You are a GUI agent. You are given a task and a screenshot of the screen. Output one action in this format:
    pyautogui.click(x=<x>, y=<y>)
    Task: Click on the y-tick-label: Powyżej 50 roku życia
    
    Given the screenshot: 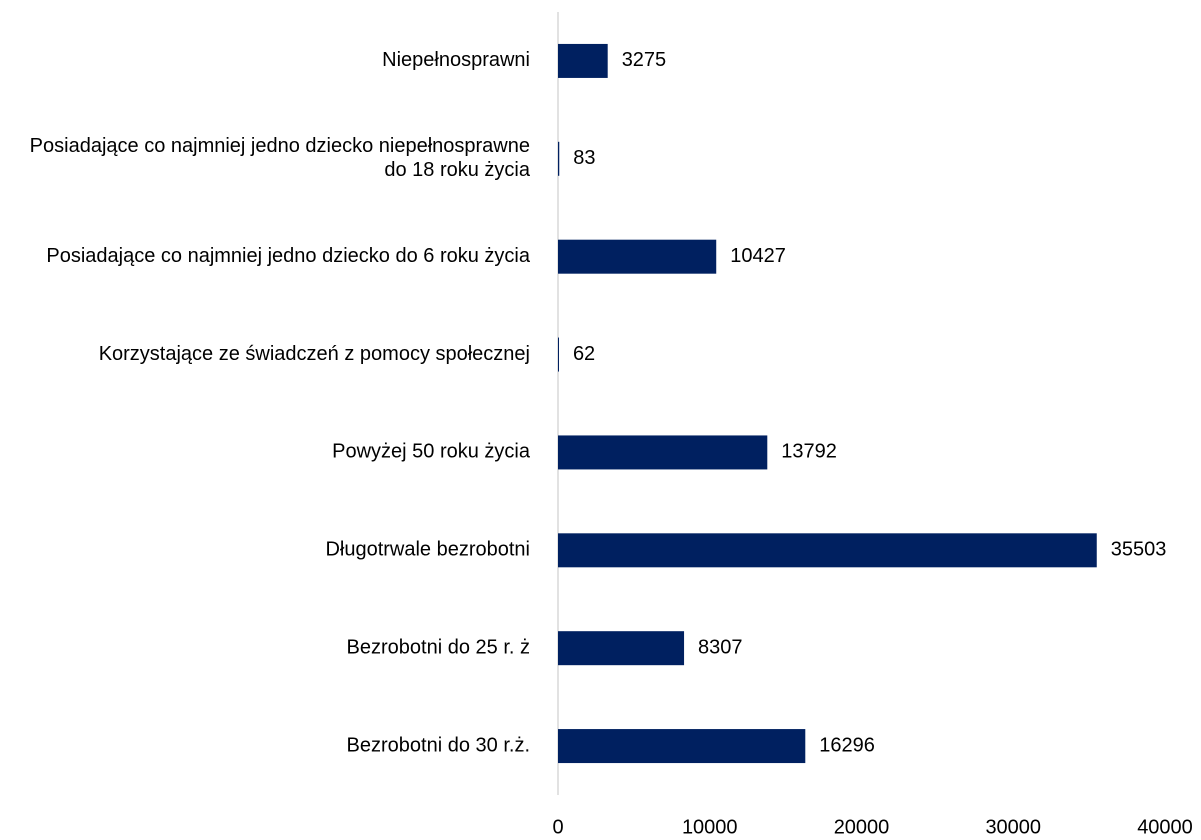 What is the action you would take?
    pyautogui.click(x=431, y=452)
    